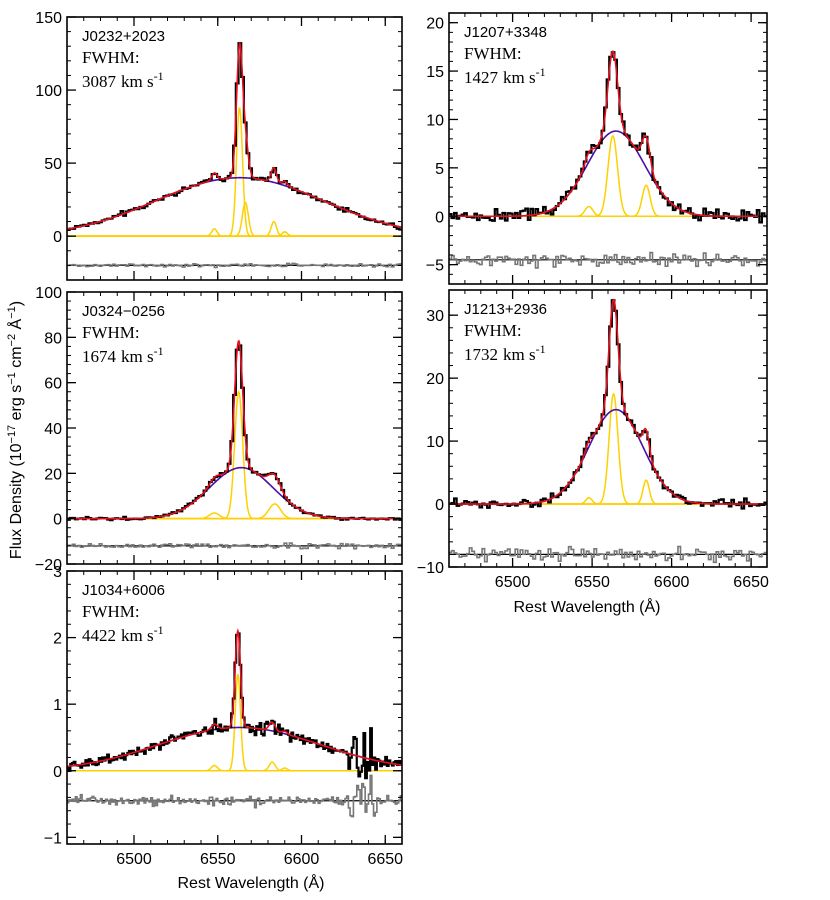 The height and width of the screenshot is (900, 830). I want to click on fwhm-value: 3087 km s-1, so click(123, 80).